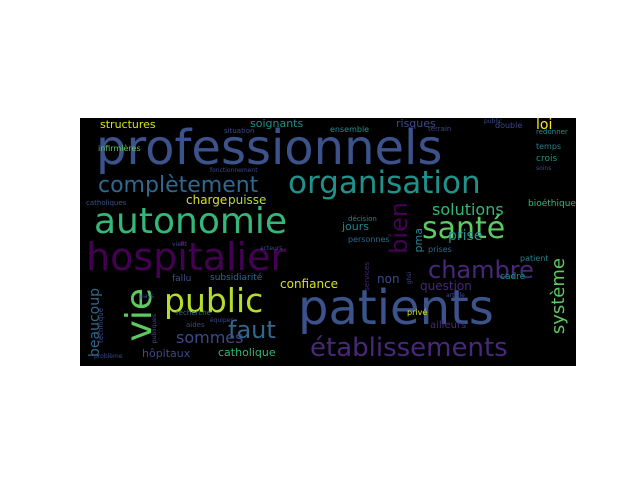 This screenshot has height=480, width=640. Describe the element at coordinates (269, 148) in the screenshot. I see `word-professionnels: professionnels` at that location.